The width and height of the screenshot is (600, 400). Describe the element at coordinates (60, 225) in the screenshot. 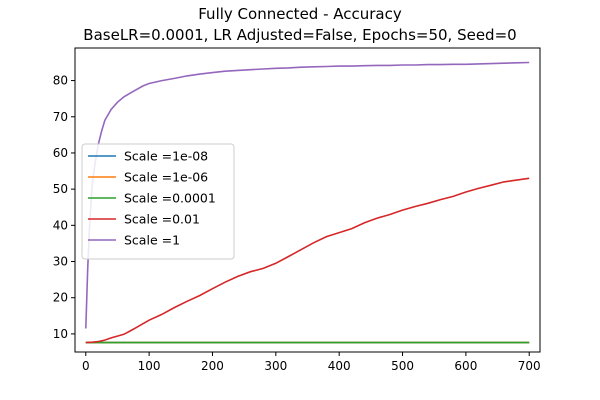

I see `y-tick-label: 40` at that location.